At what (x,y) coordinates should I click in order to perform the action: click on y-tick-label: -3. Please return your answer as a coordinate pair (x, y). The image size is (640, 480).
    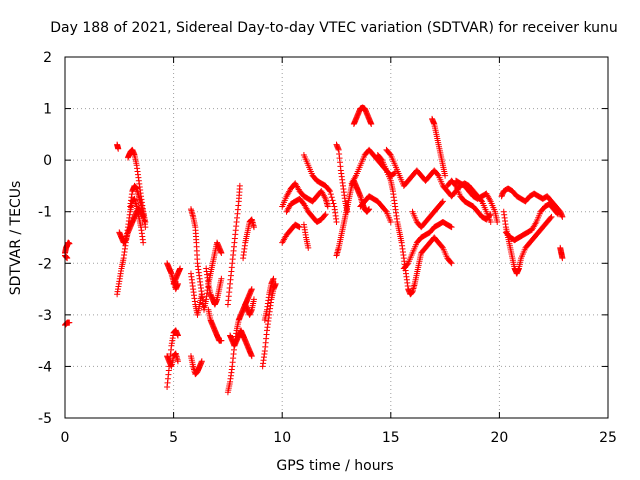
    Looking at the image, I should click on (45, 316).